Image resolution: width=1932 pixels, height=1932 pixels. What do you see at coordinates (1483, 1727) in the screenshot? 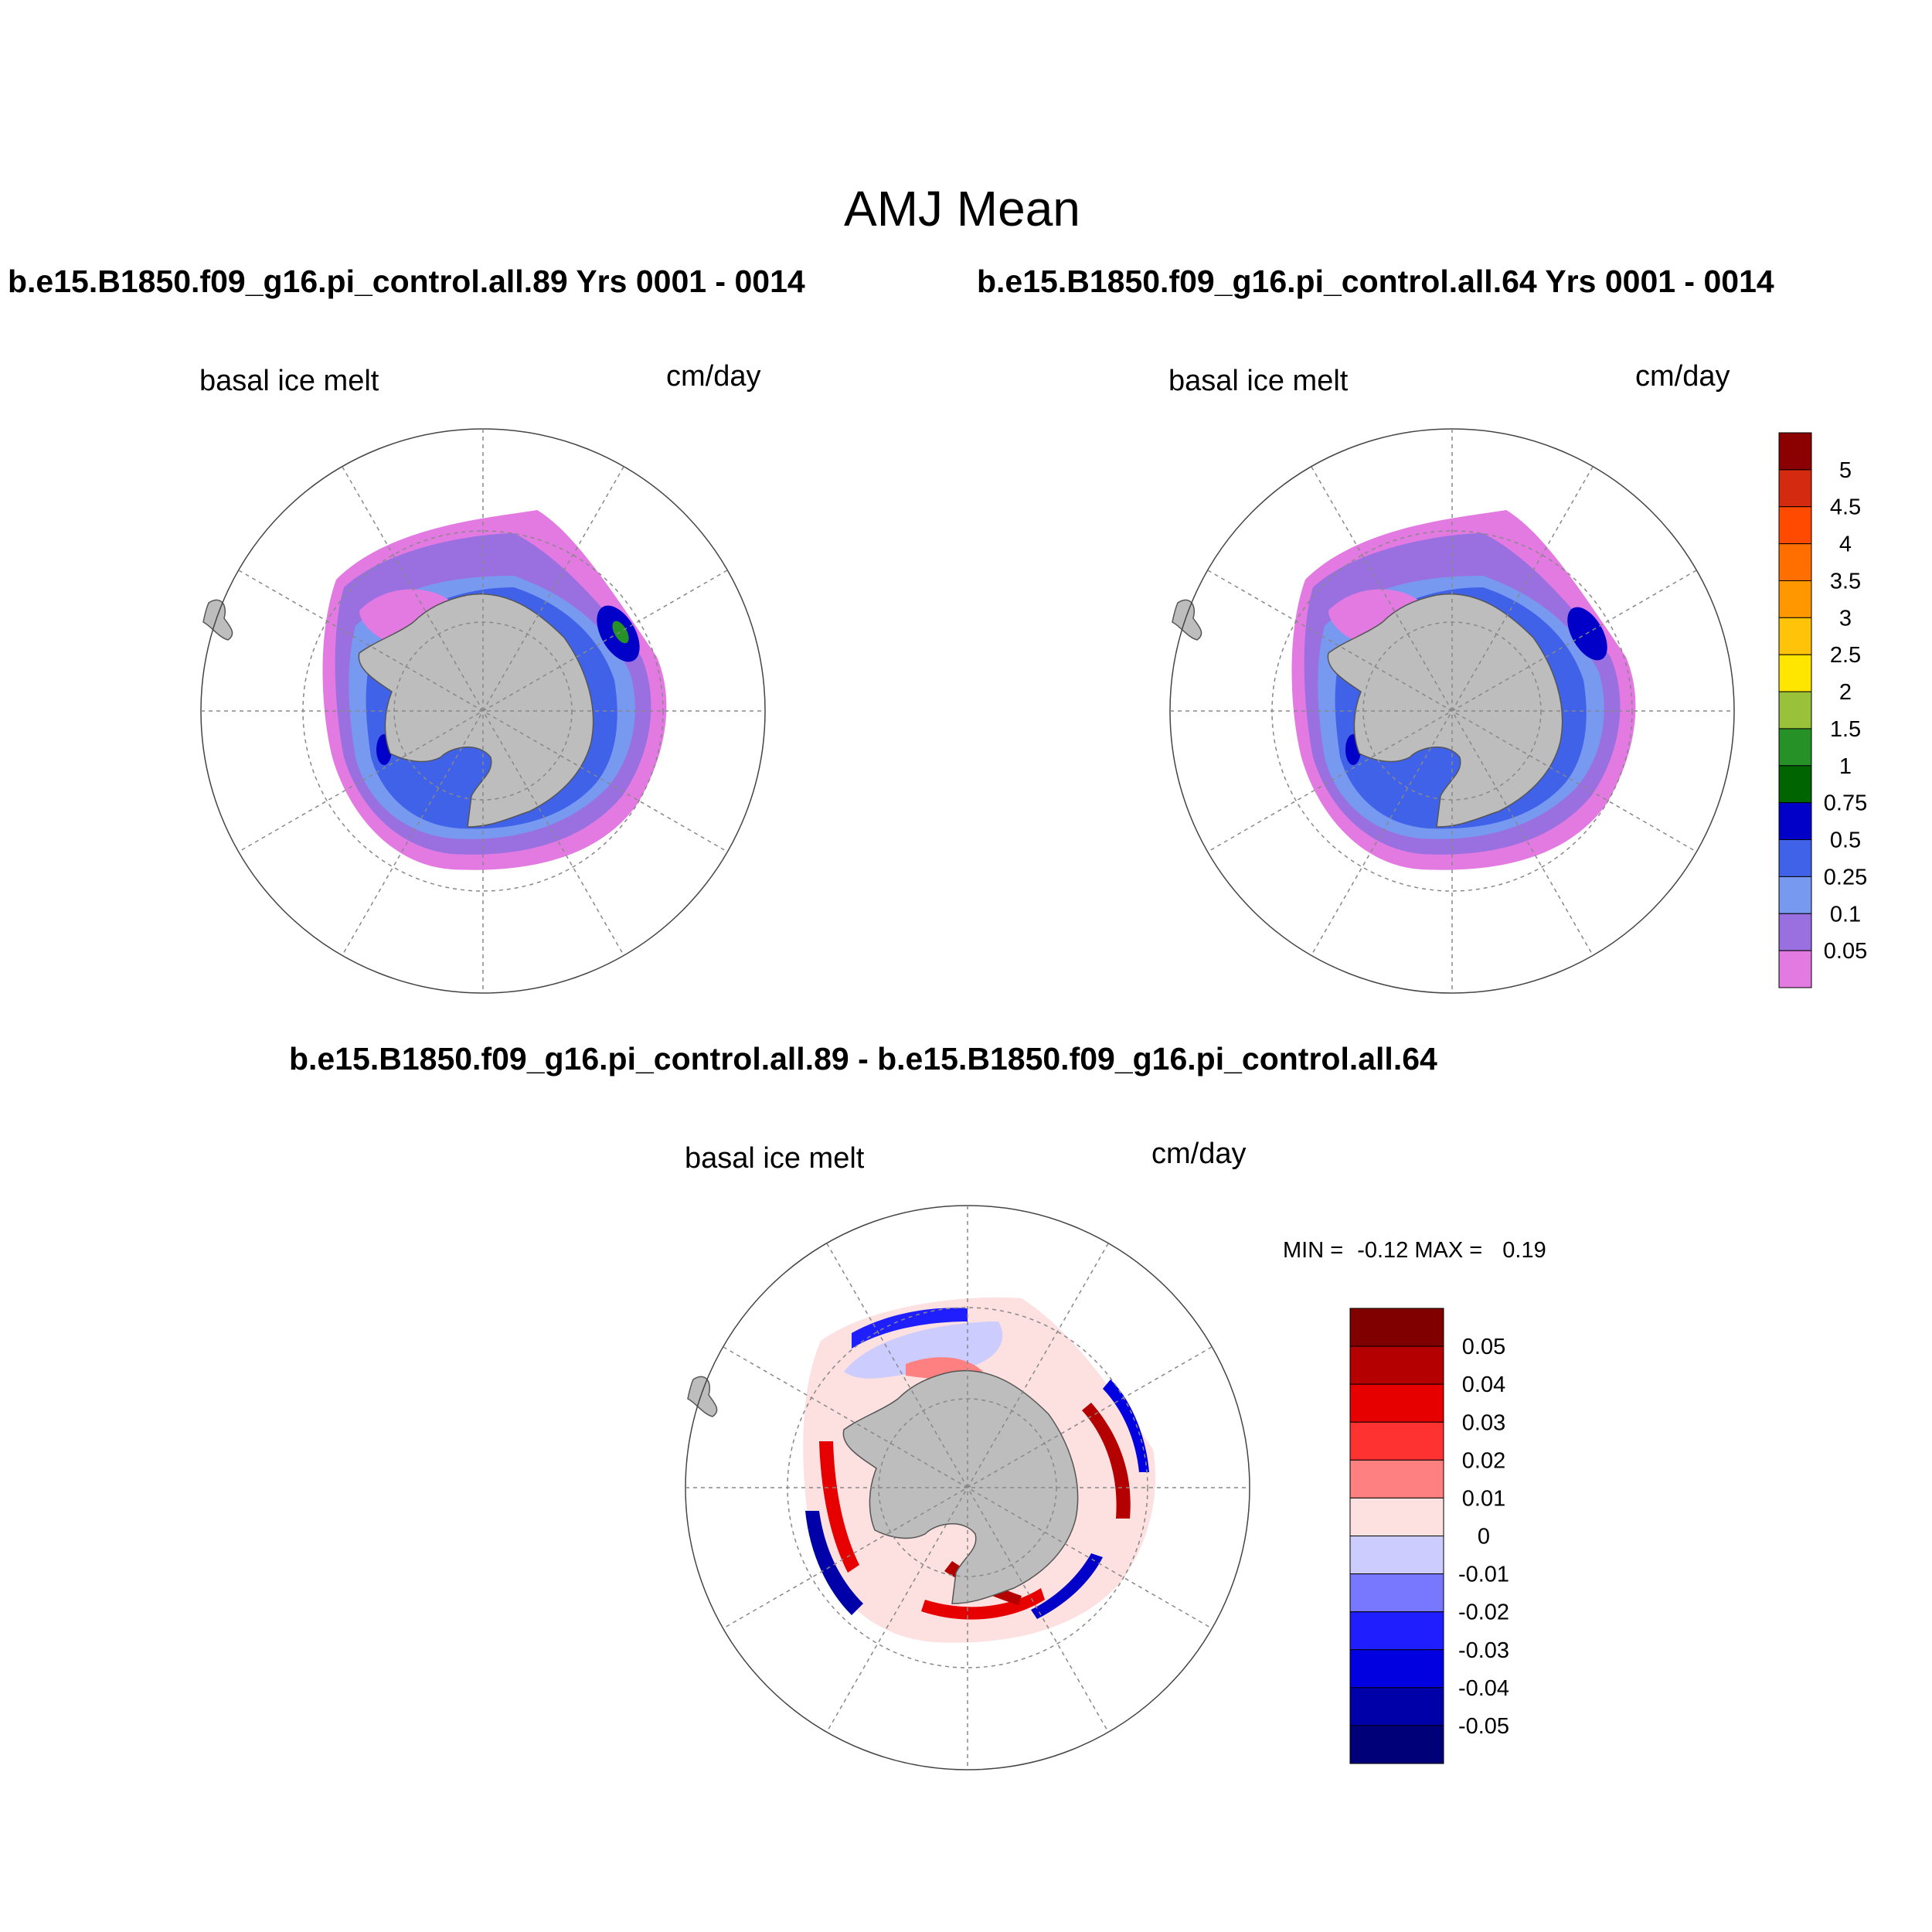
I see `colorbar-diff-label: -0.05` at bounding box center [1483, 1727].